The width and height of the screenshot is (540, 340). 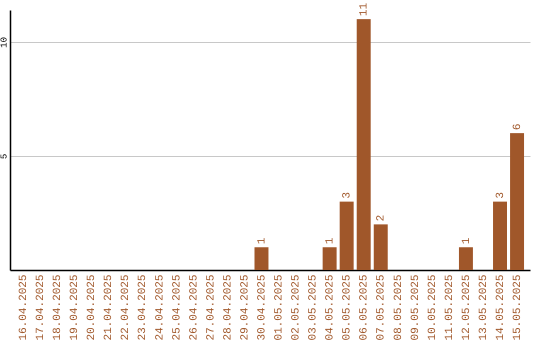 What do you see at coordinates (280, 307) in the screenshot?
I see `x-tick-label: 01.05.2025` at bounding box center [280, 307].